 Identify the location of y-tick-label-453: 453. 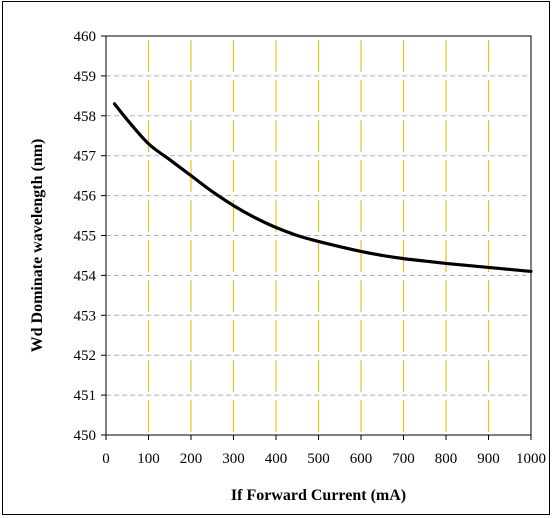
(85, 316).